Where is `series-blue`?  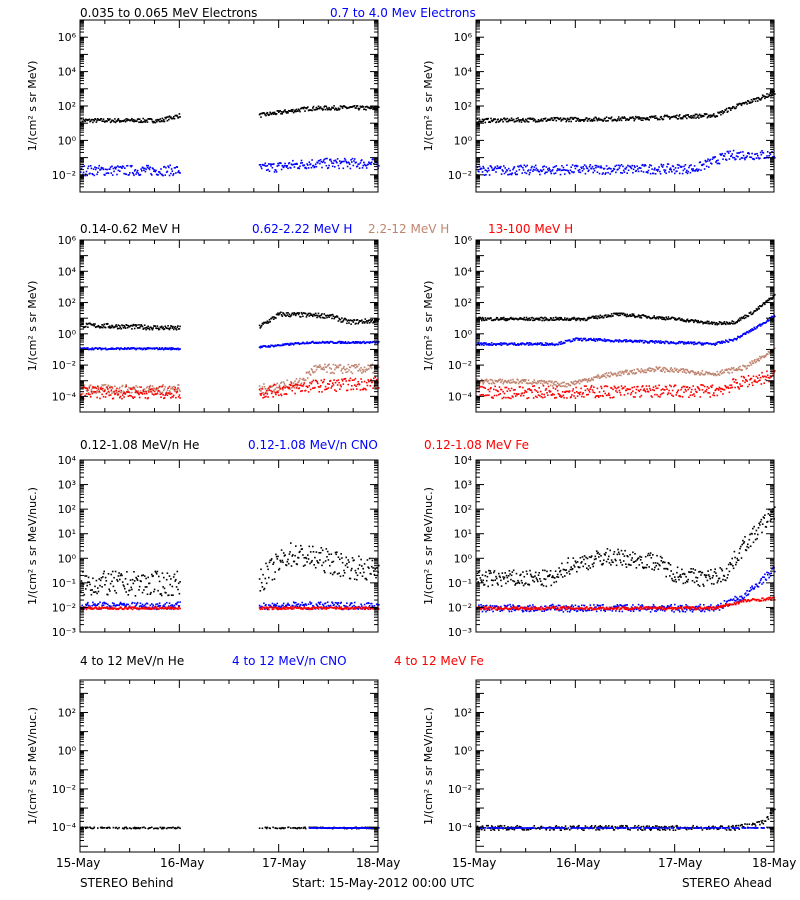 series-blue is located at coordinates (626, 162).